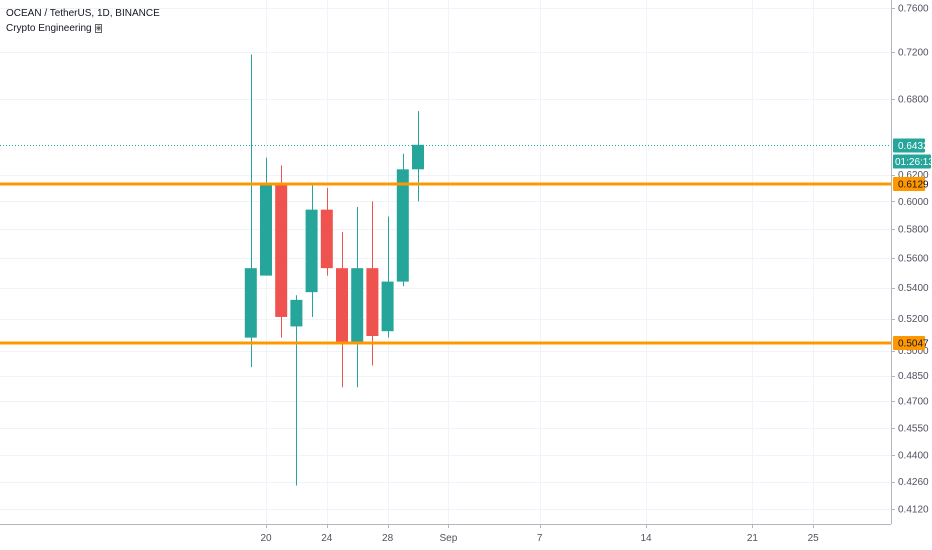 The height and width of the screenshot is (550, 932). Describe the element at coordinates (913, 185) in the screenshot. I see `level-price-label: 0.6129` at that location.